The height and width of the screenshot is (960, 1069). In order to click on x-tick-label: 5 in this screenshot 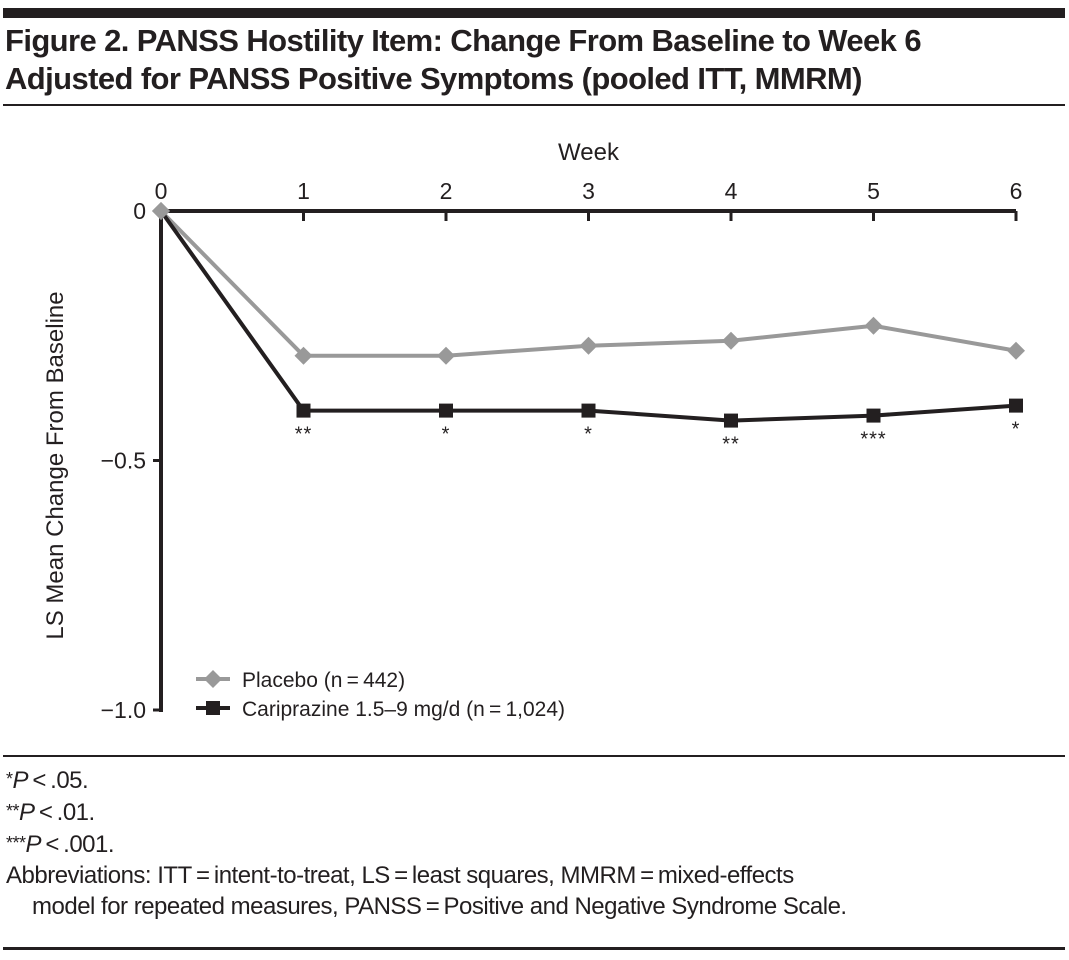, I will do `click(873, 191)`.